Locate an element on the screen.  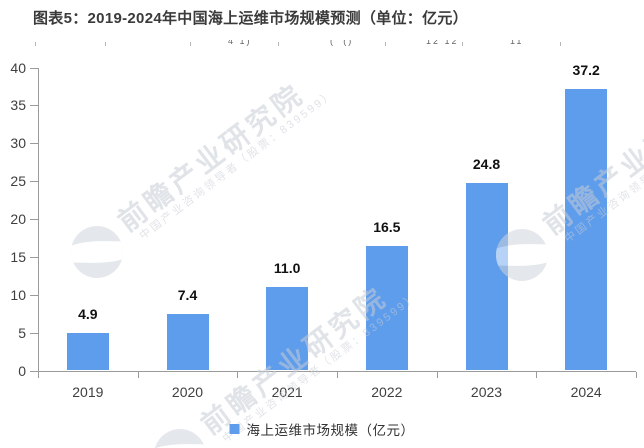
bar-value-label: 37.2 is located at coordinates (586, 69).